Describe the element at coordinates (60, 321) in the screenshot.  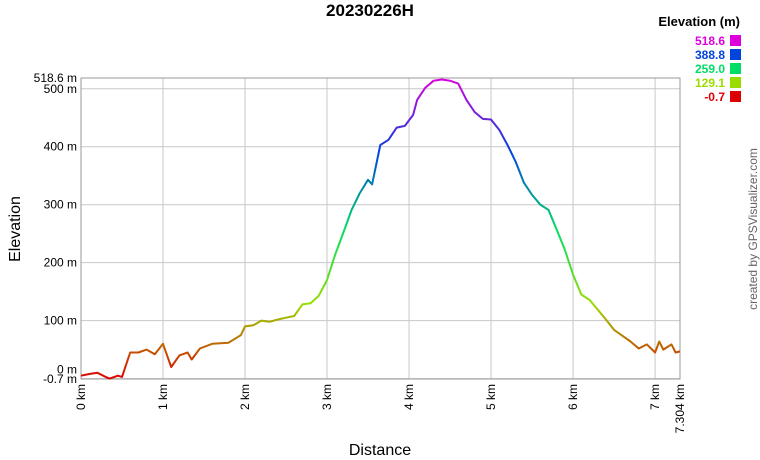
I see `y-tick-label: 100 m` at that location.